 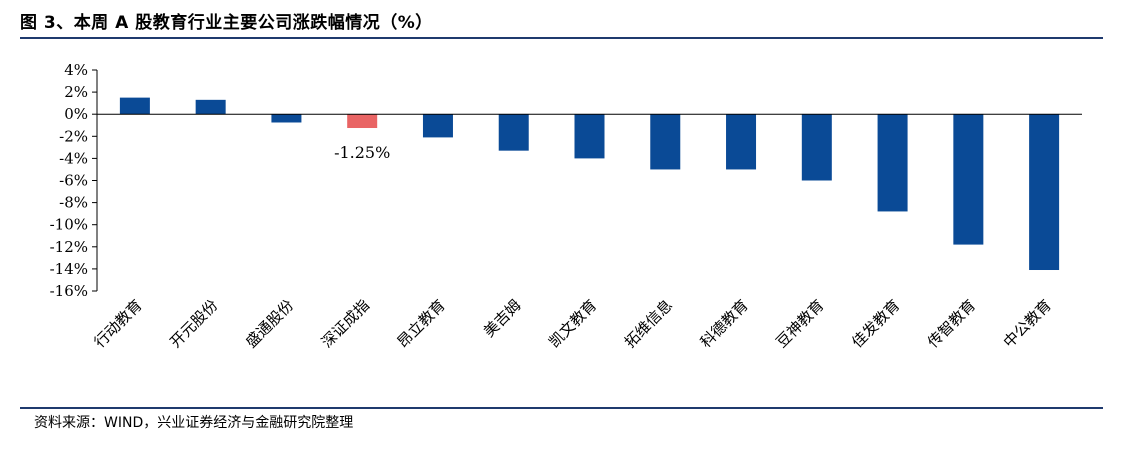 I want to click on data-label: -1.25%, so click(x=362, y=152).